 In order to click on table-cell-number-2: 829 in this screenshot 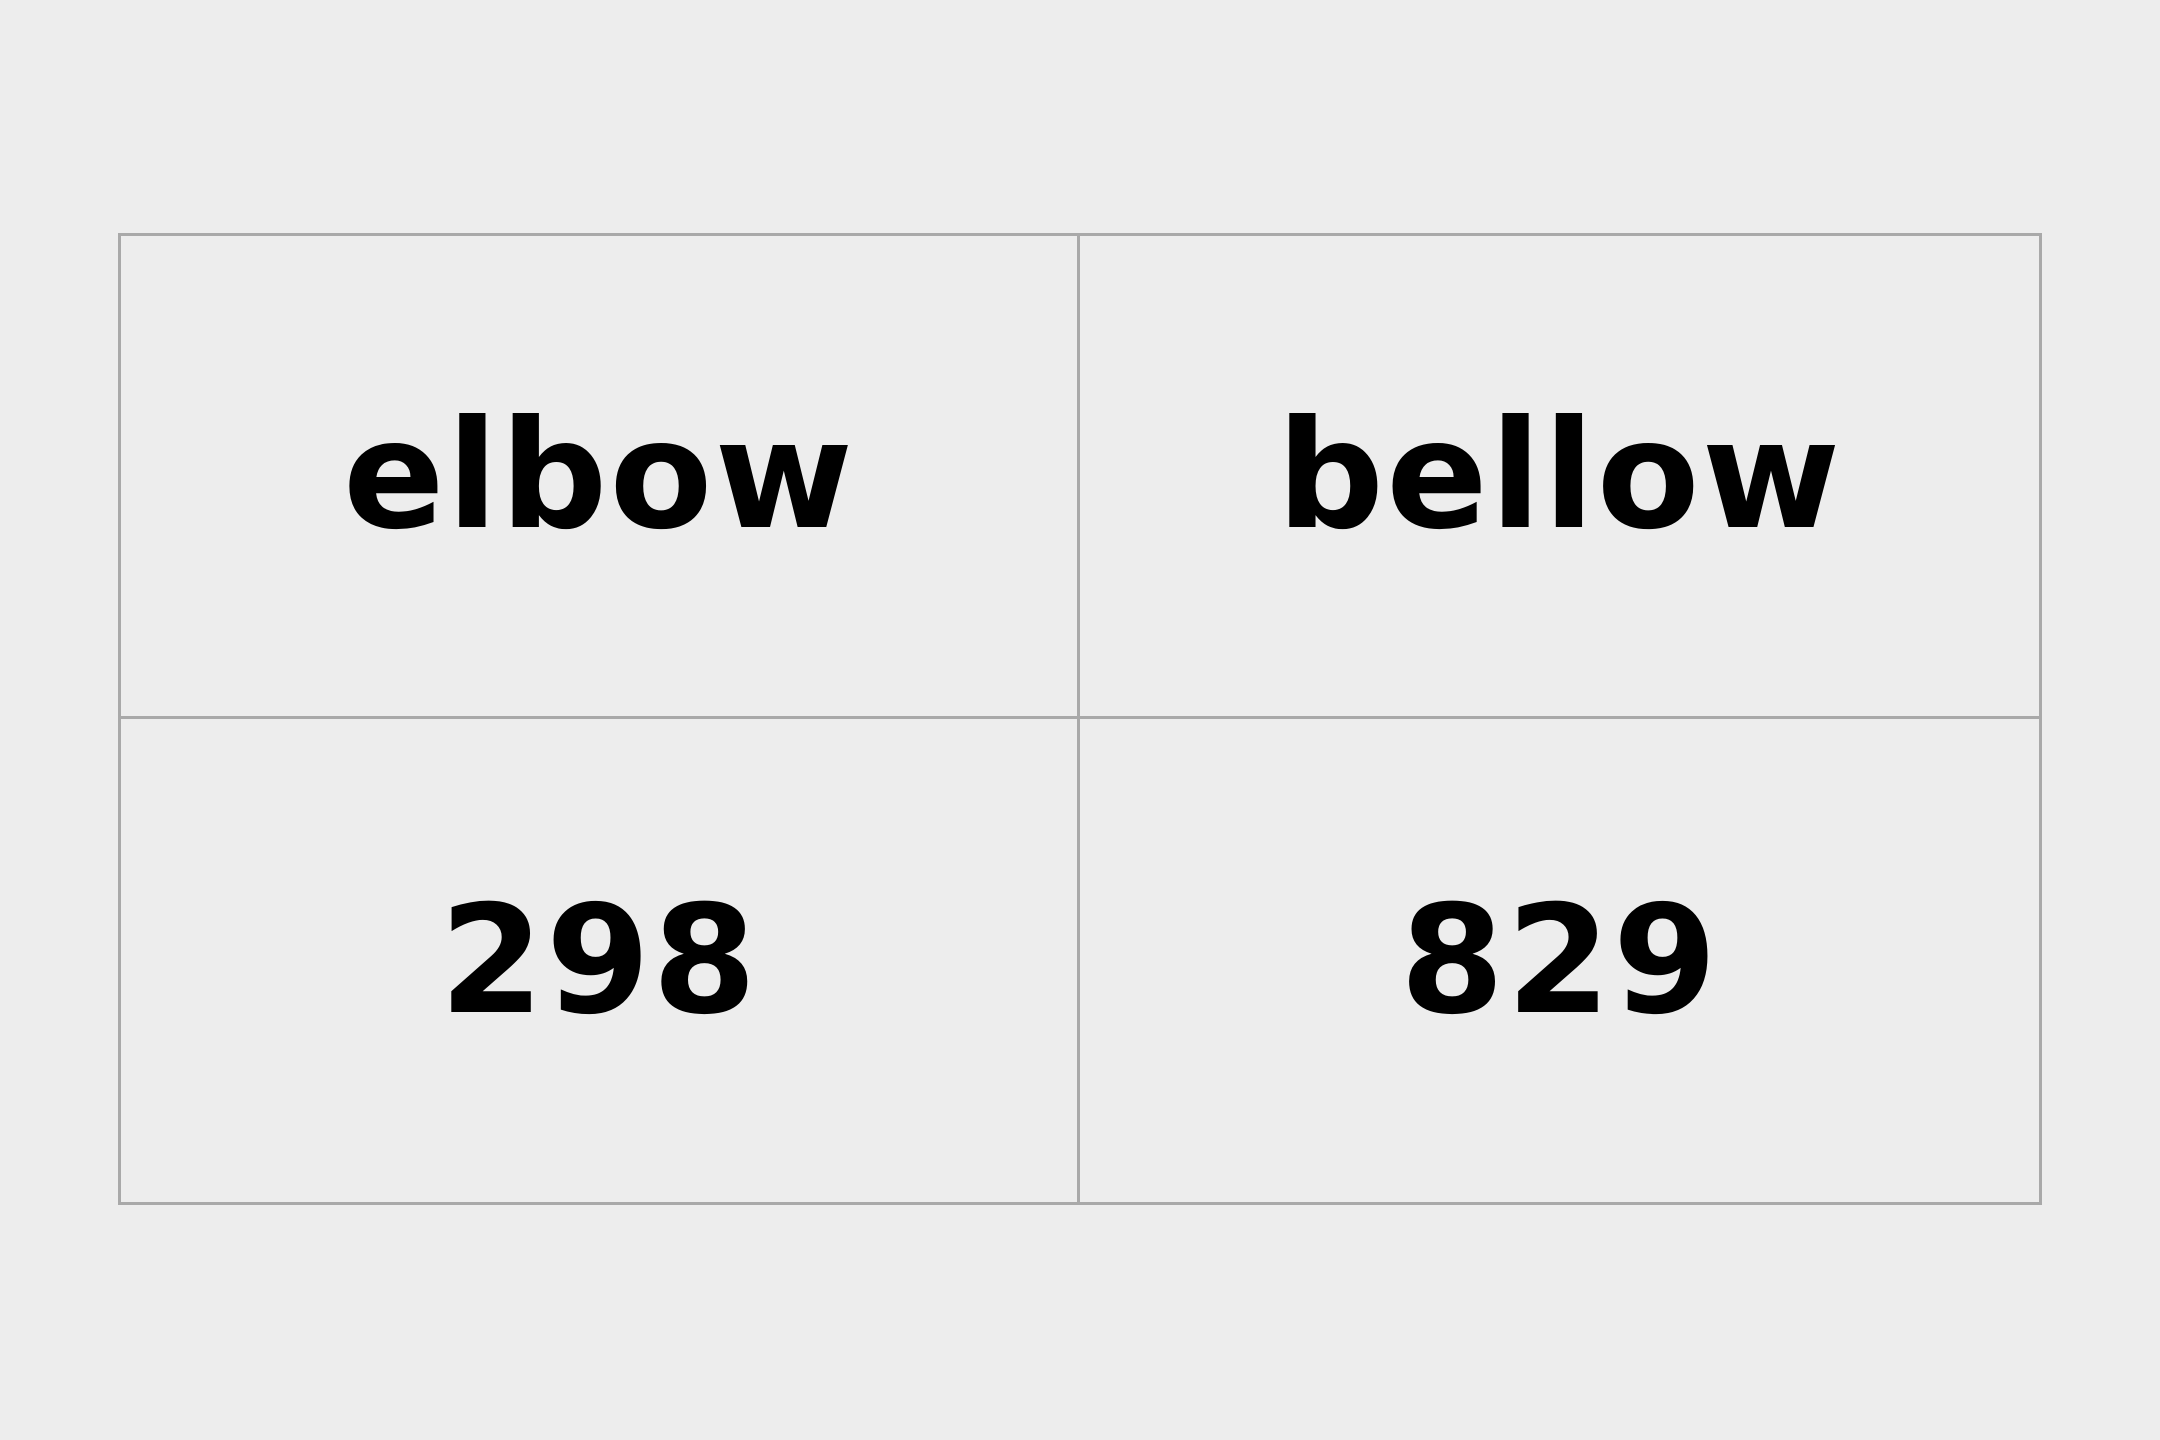, I will do `click(1559, 960)`.